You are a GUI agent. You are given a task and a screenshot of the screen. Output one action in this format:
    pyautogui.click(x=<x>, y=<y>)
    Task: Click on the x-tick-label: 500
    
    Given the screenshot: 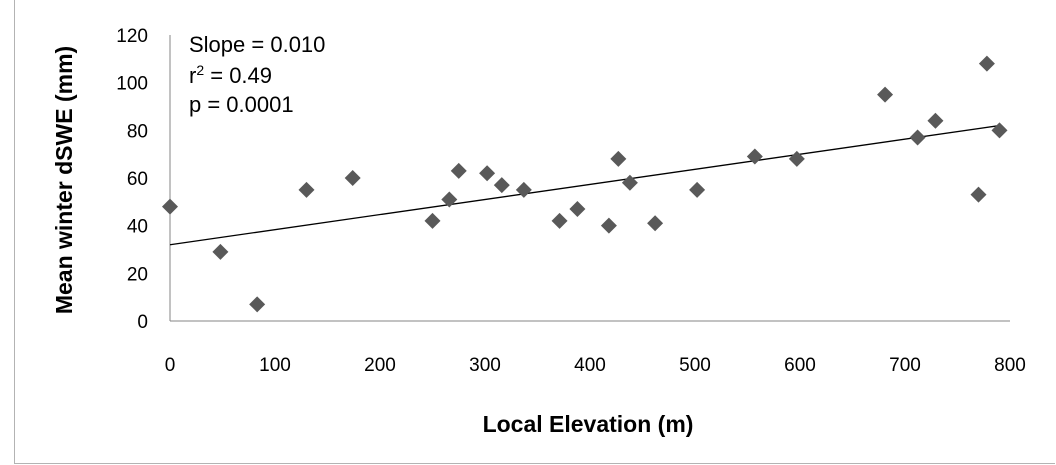 What is the action you would take?
    pyautogui.click(x=695, y=365)
    